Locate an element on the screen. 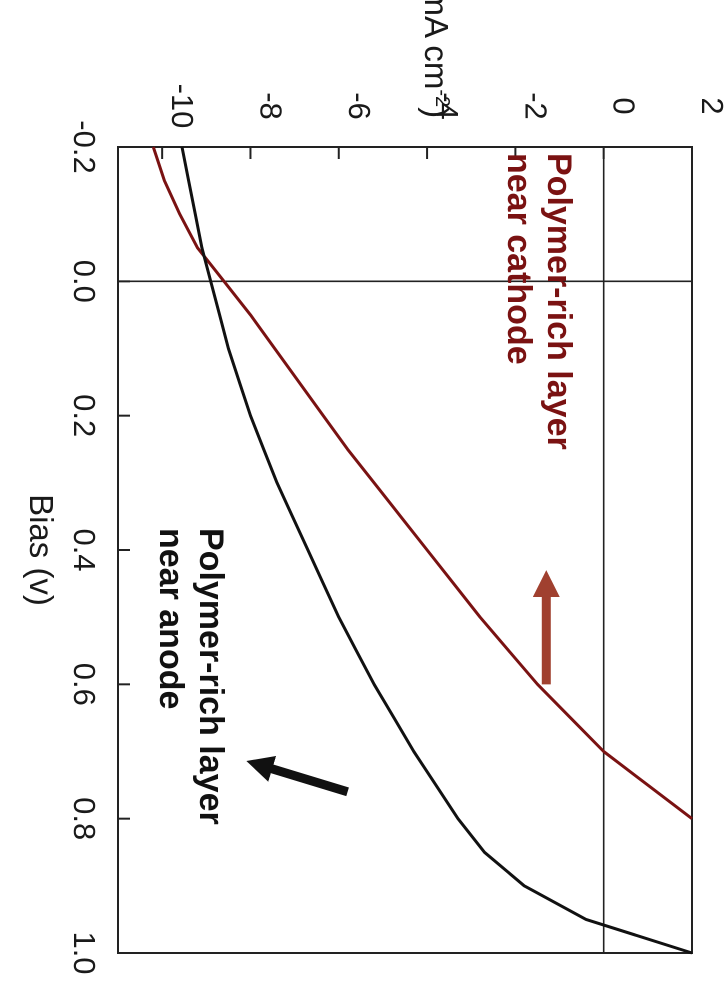  y-tick-label: -2 is located at coordinates (535, 106).